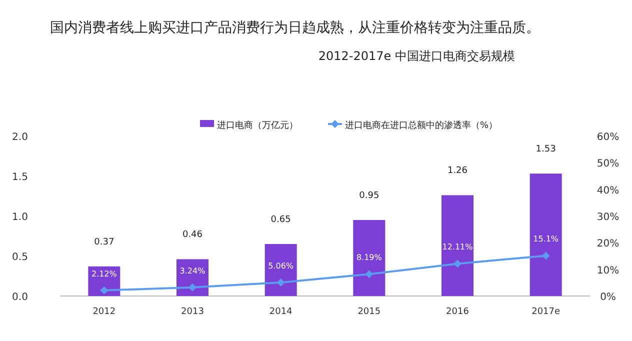 The image size is (632, 341). What do you see at coordinates (608, 297) in the screenshot?
I see `y2-tick-label: 0%` at bounding box center [608, 297].